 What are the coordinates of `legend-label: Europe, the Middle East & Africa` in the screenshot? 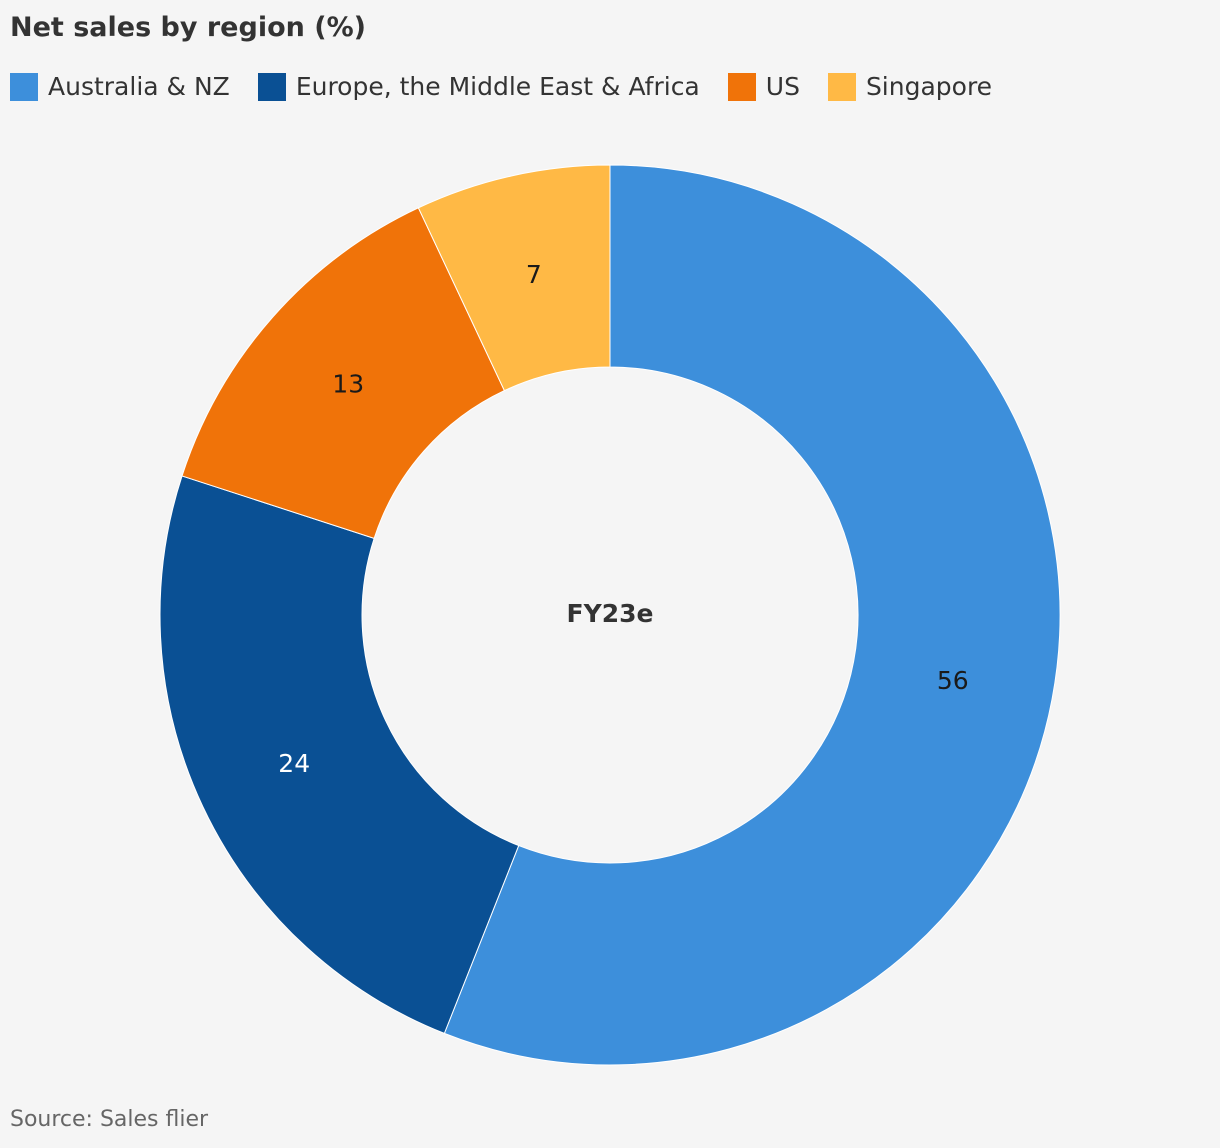 It's located at (497, 86).